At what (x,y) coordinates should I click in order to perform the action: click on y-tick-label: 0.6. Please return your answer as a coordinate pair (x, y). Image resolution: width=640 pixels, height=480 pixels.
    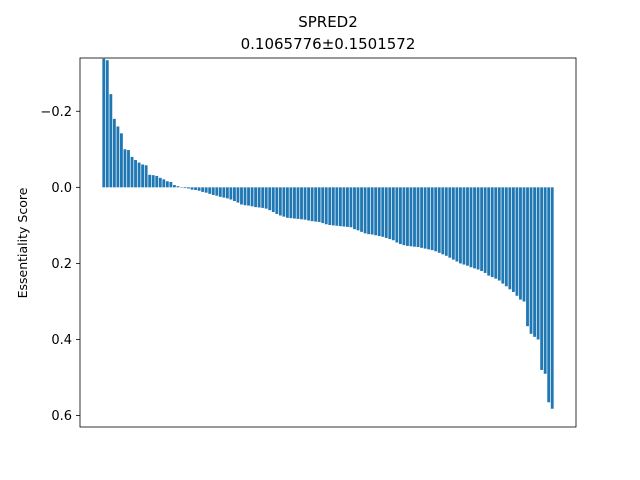
    Looking at the image, I should click on (61, 416).